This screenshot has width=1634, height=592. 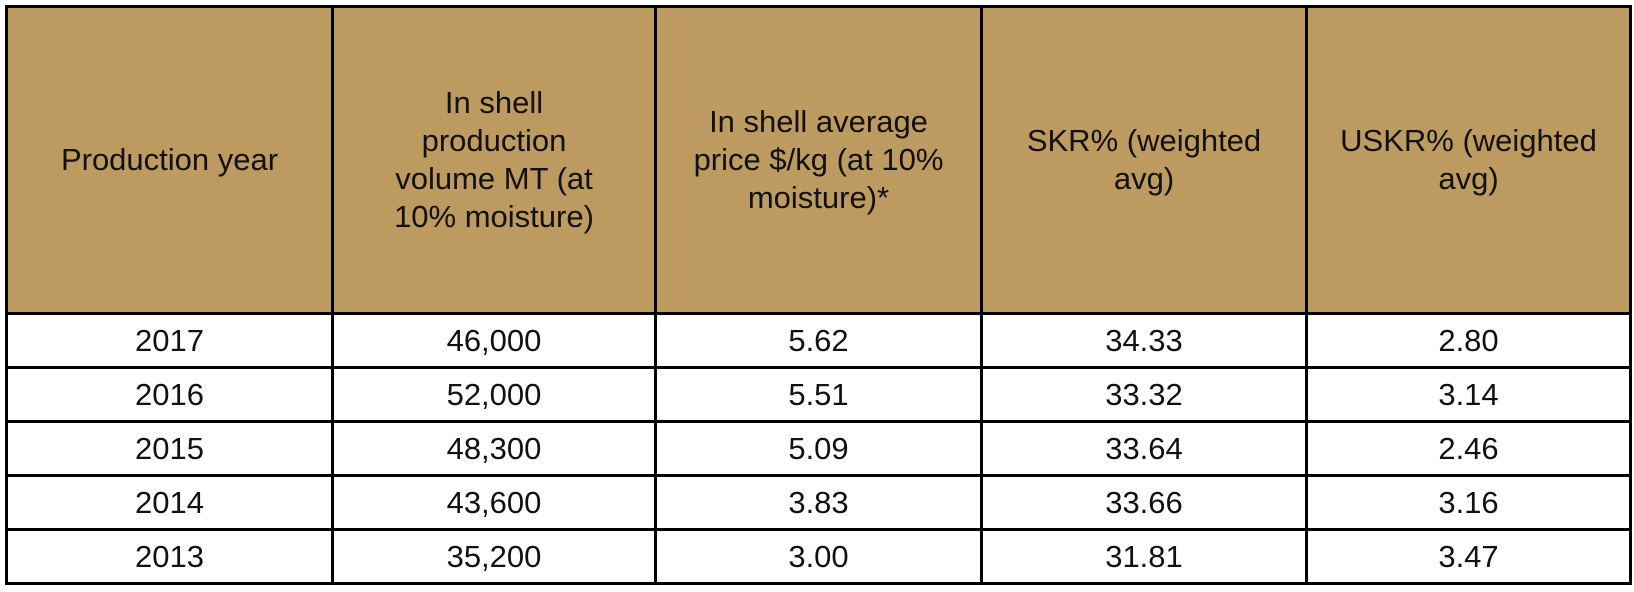 I want to click on table-cell: 43,600, so click(x=494, y=502).